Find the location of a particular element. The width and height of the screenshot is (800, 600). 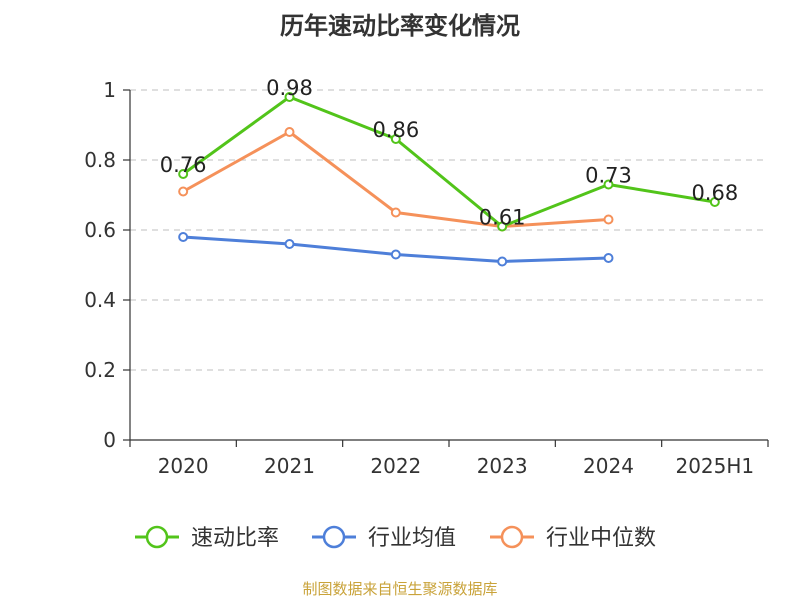

legend: 速动比率 行业均值 行业中位数 is located at coordinates (395, 538).